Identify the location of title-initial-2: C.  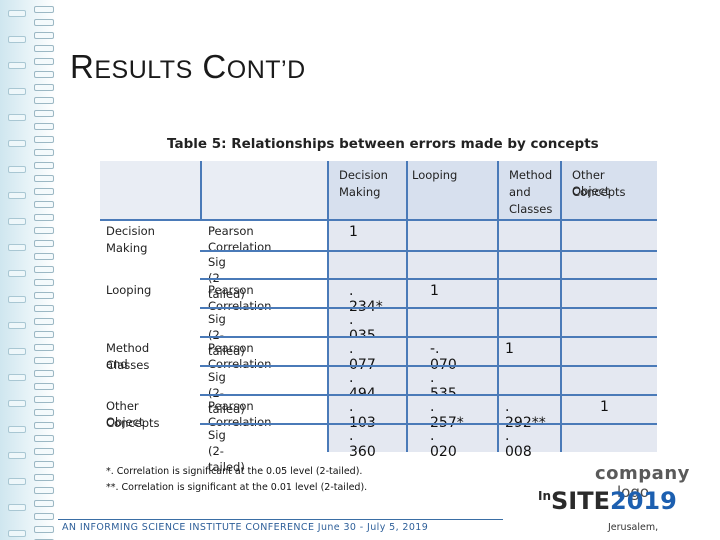
(214, 66).